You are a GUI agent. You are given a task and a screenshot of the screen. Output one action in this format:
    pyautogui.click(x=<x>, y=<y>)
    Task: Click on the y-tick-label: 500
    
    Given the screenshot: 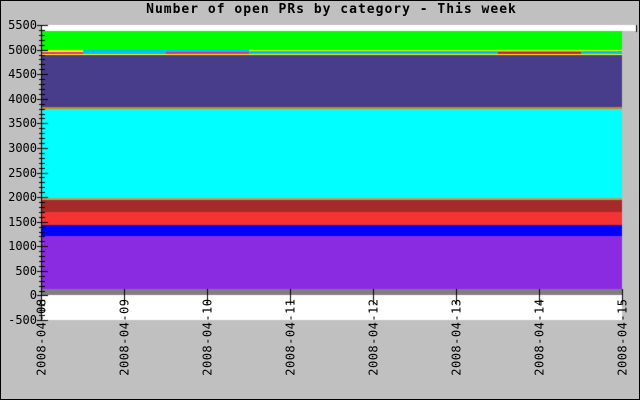 What is the action you would take?
    pyautogui.click(x=26, y=270)
    